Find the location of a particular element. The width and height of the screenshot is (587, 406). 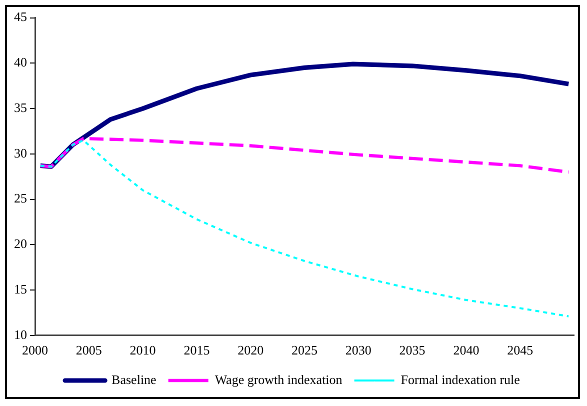

x-tick-label: 2015 is located at coordinates (197, 350).